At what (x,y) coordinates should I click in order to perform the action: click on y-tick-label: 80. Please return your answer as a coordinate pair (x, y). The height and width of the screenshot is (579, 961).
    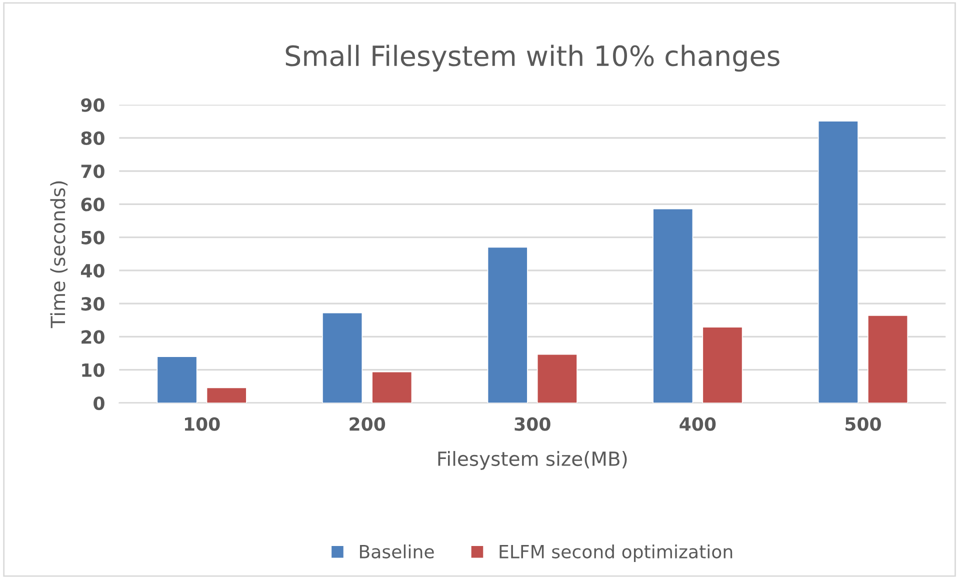
    Looking at the image, I should click on (92, 138).